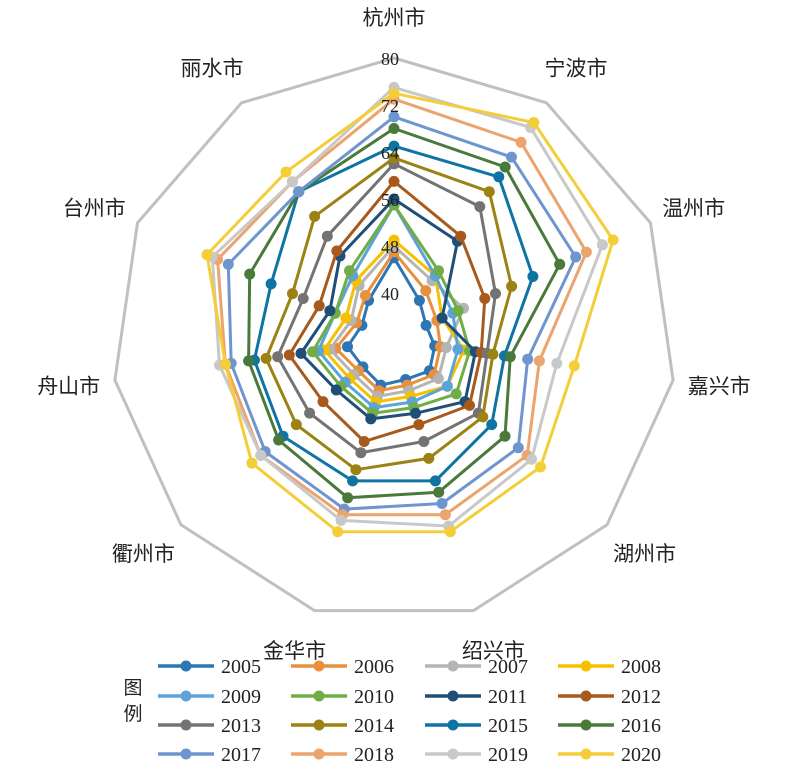 The height and width of the screenshot is (772, 809). What do you see at coordinates (390, 247) in the screenshot?
I see `tick-label-48: 48` at bounding box center [390, 247].